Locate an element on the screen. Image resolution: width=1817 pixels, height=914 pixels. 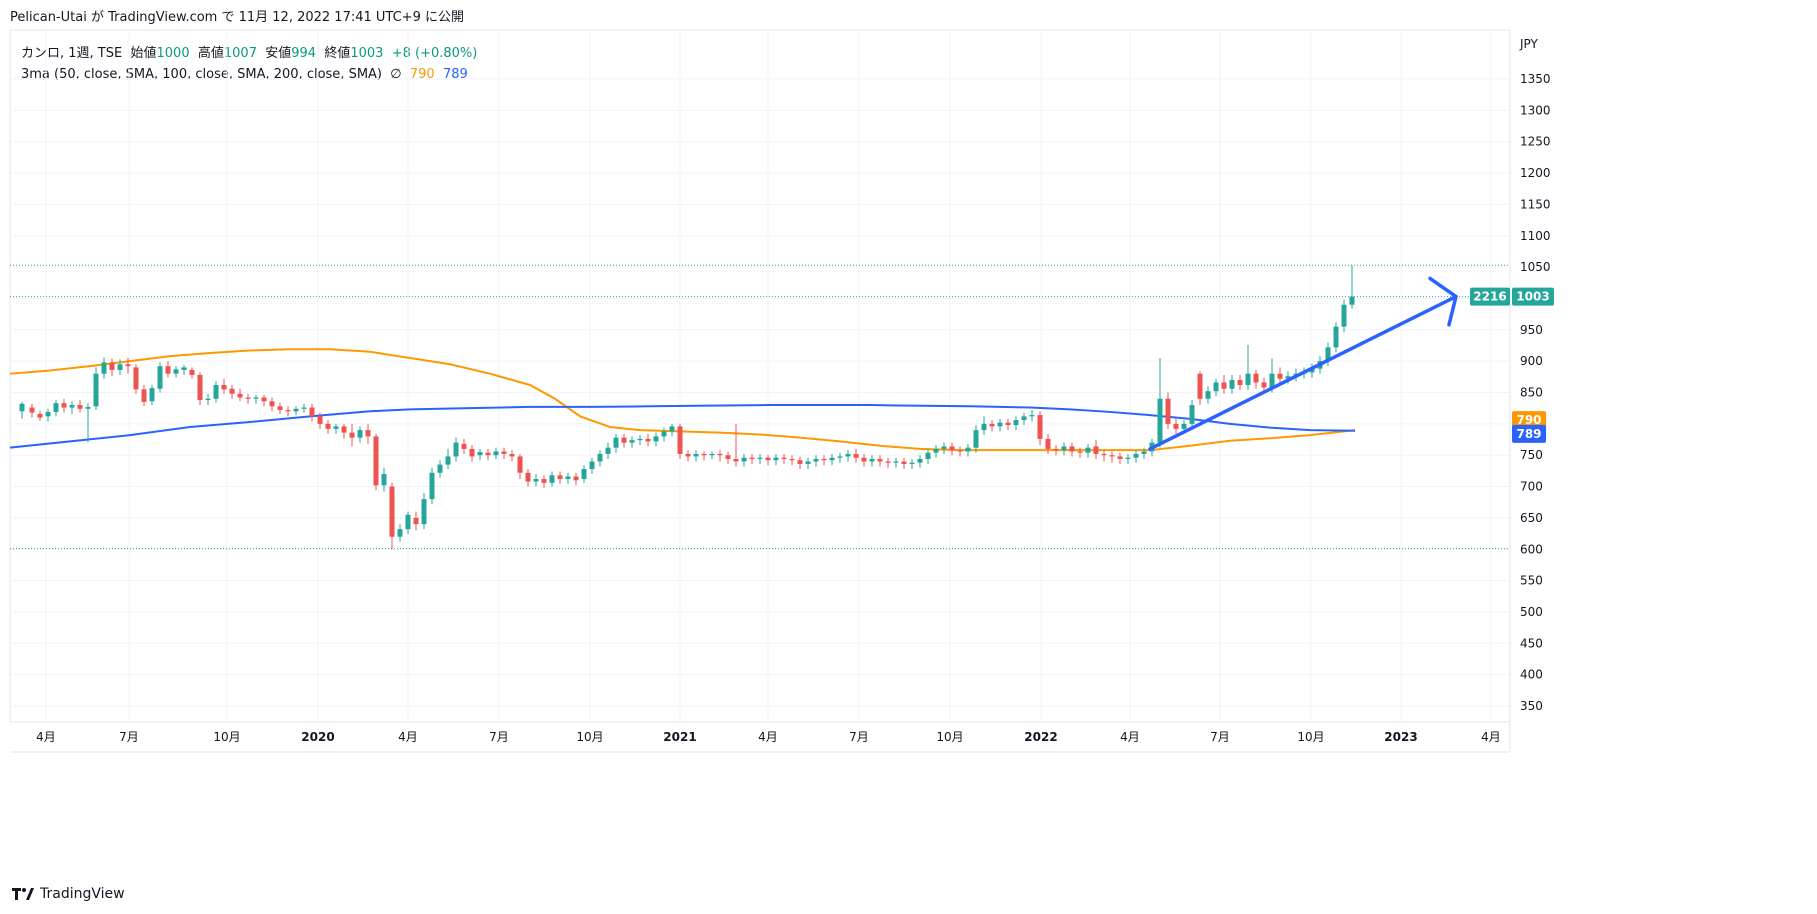
countdown-badge is located at coordinates (1490, 296).